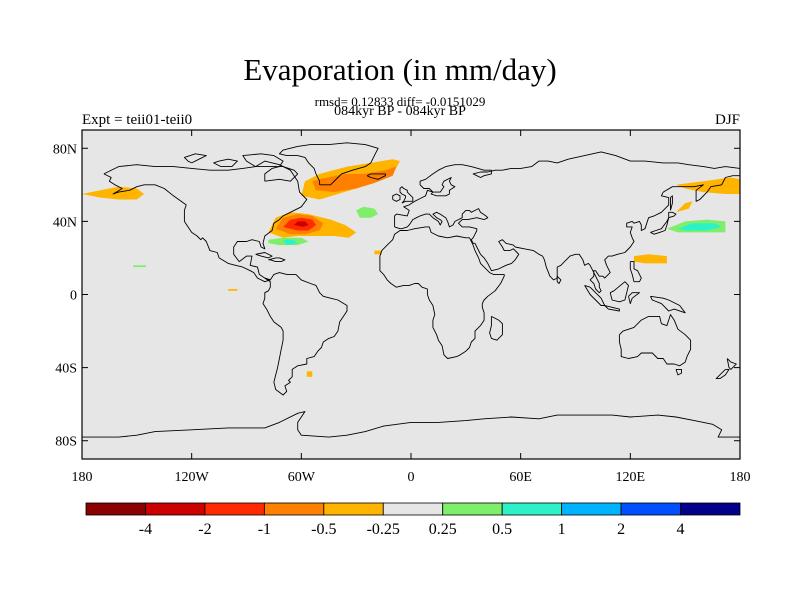 The image size is (800, 600). I want to click on colorbar-label-4: -0.25, so click(383, 529).